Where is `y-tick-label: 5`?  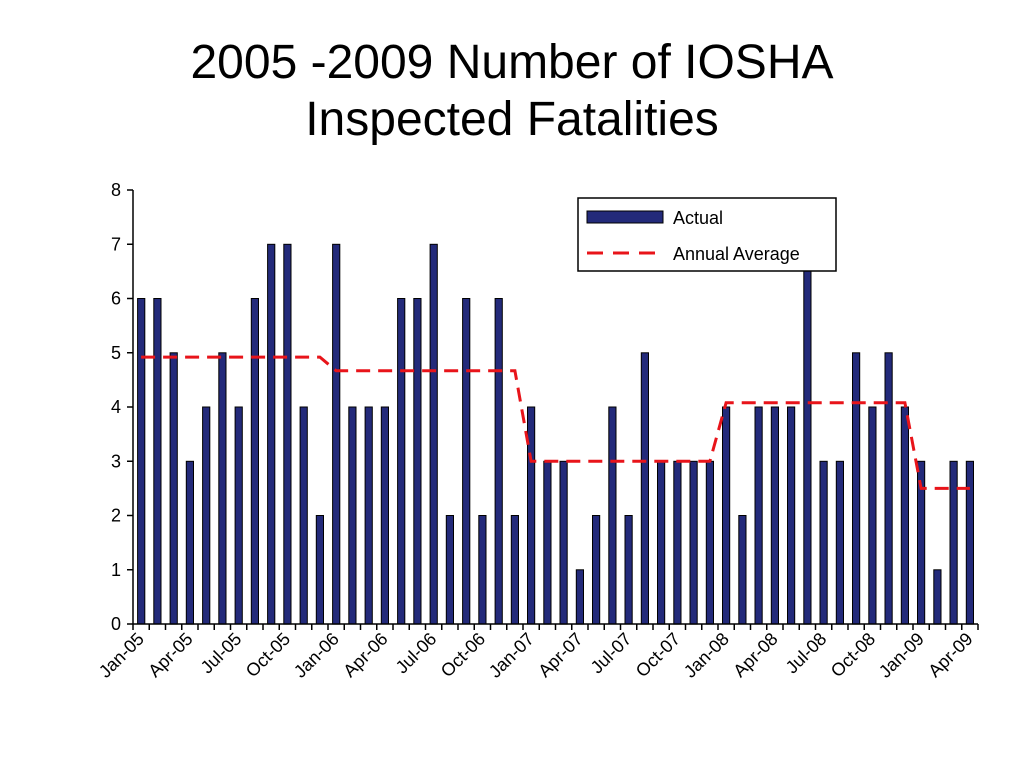
y-tick-label: 5 is located at coordinates (116, 353).